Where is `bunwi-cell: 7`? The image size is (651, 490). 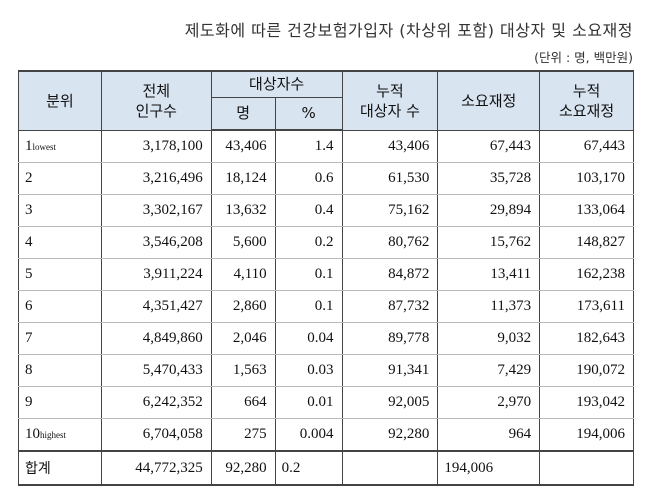
bunwi-cell: 7 is located at coordinates (60, 338).